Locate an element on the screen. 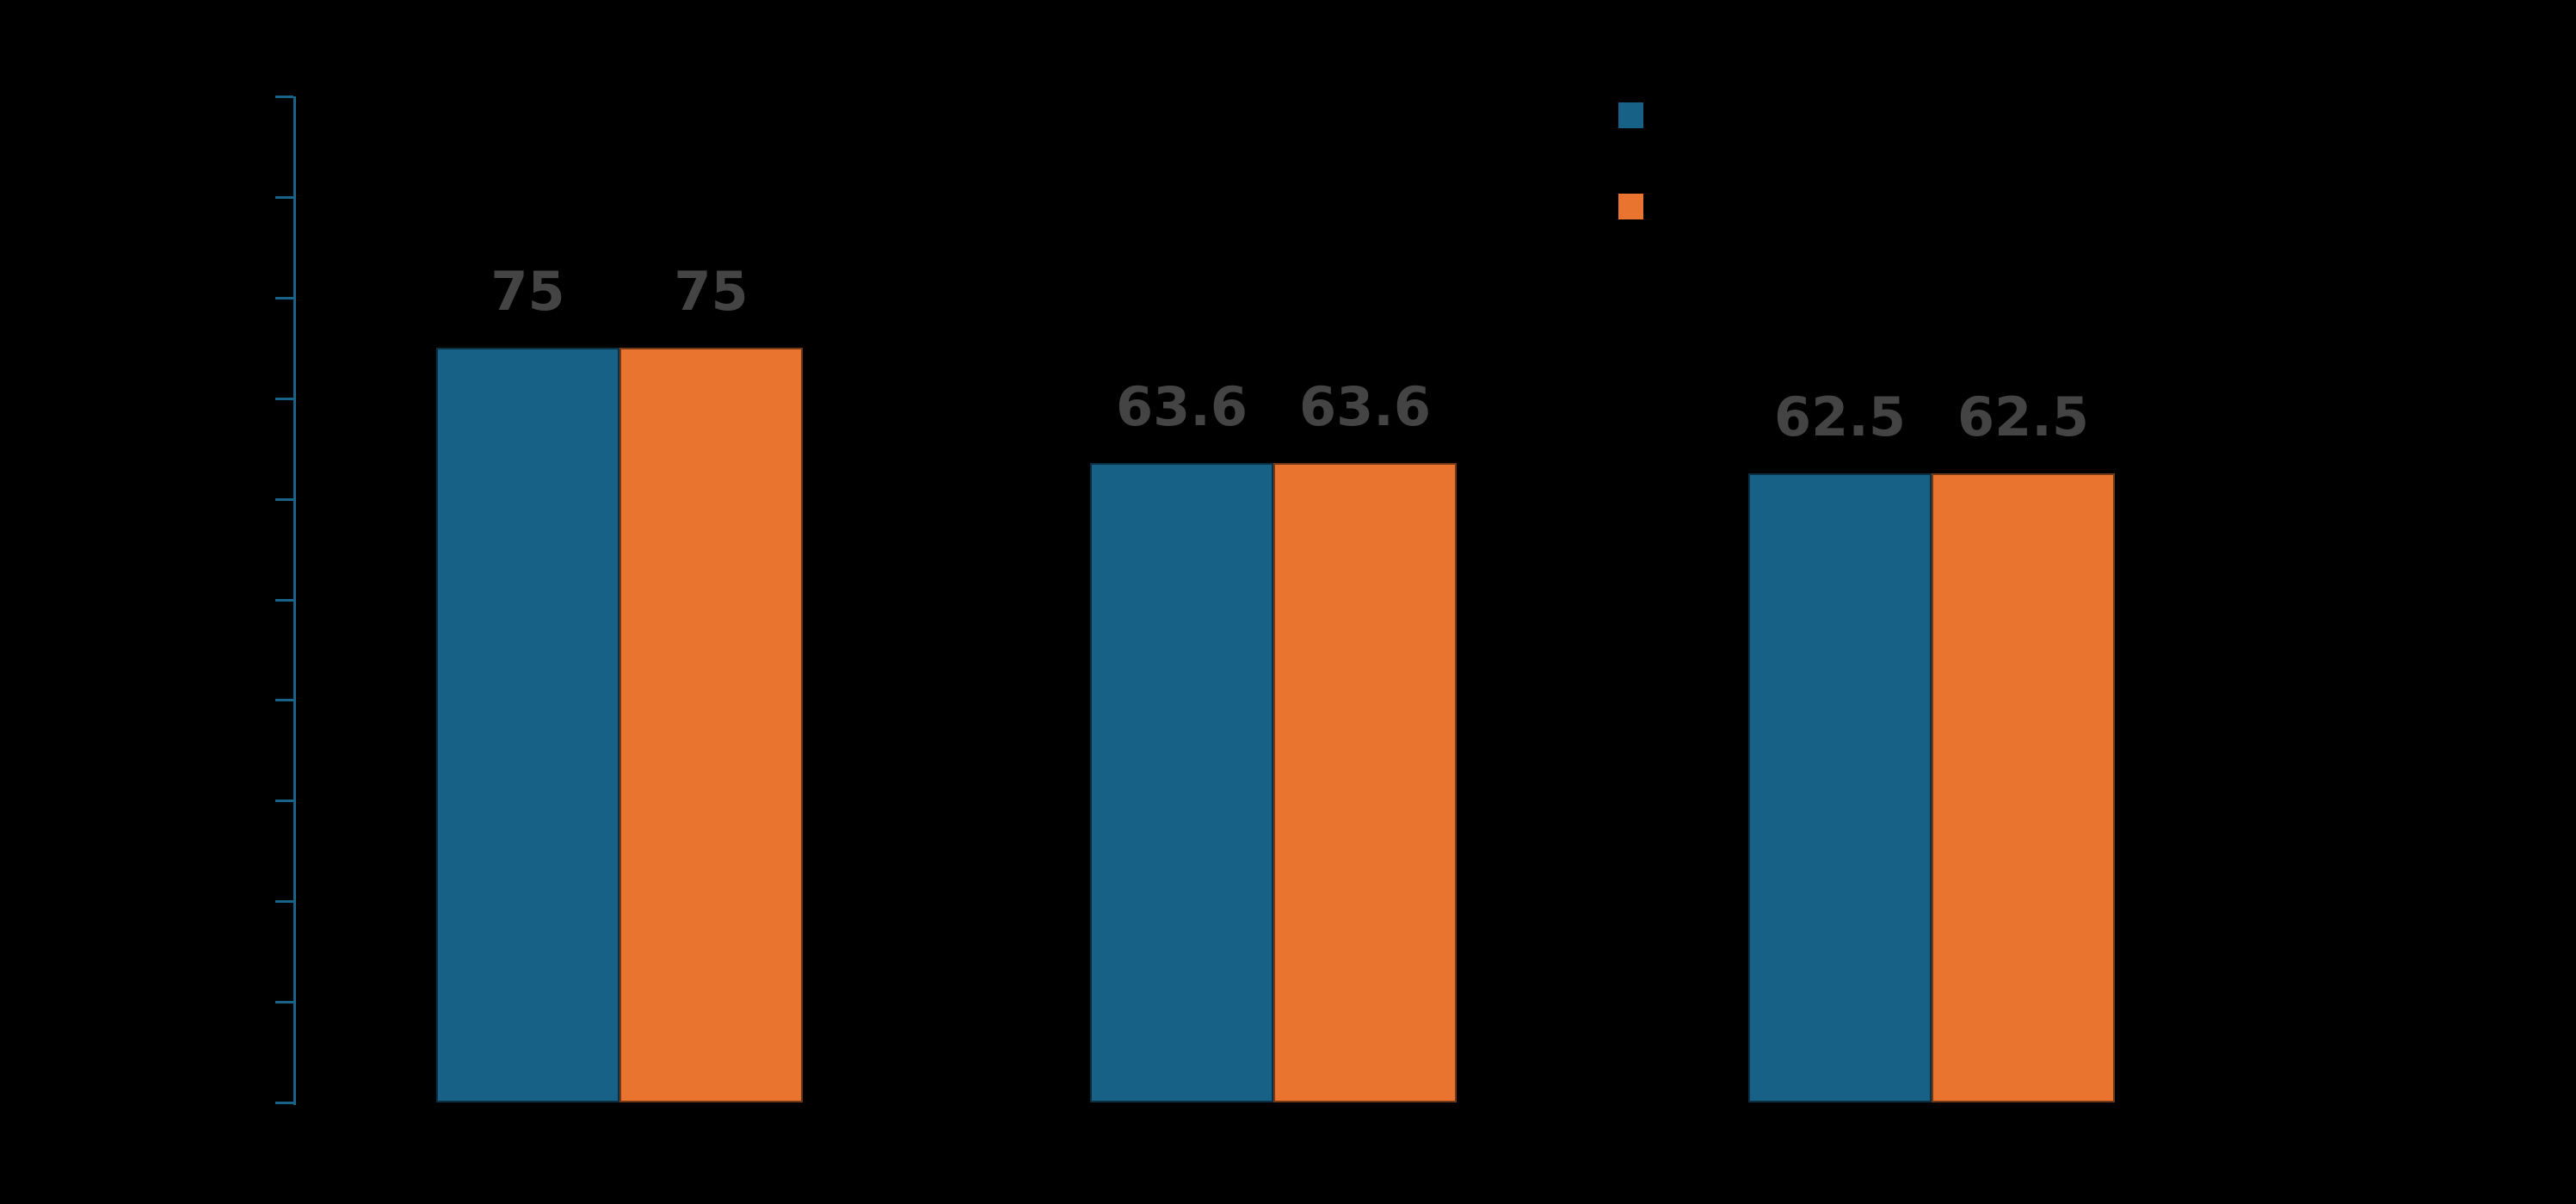 The image size is (2576, 1204). bar-group1-series1 is located at coordinates (528, 725).